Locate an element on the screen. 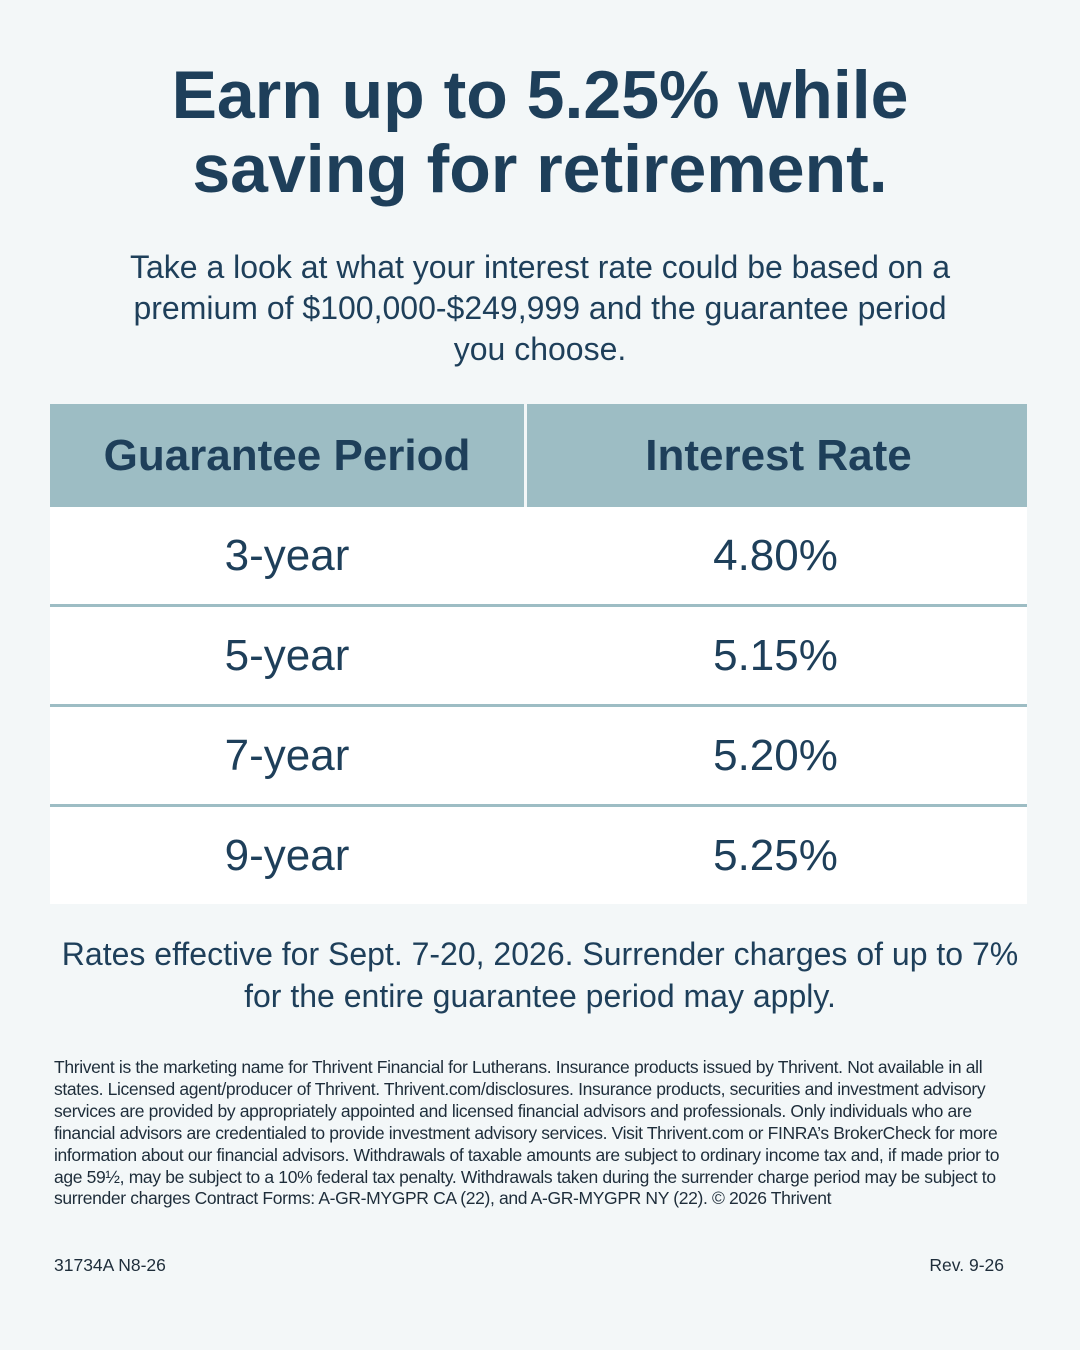 Image resolution: width=1080 pixels, height=1350 pixels. table-cell: 5.25% is located at coordinates (775, 855).